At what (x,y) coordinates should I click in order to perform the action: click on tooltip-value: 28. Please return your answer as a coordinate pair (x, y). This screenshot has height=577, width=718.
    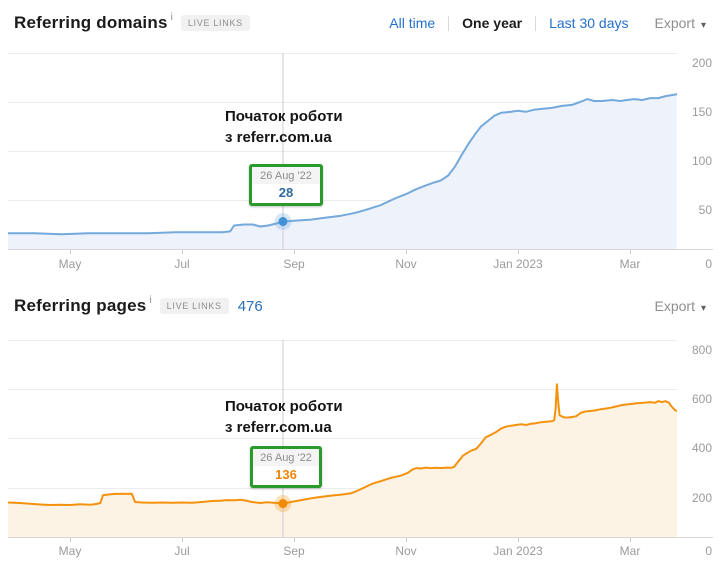
    Looking at the image, I should click on (286, 193).